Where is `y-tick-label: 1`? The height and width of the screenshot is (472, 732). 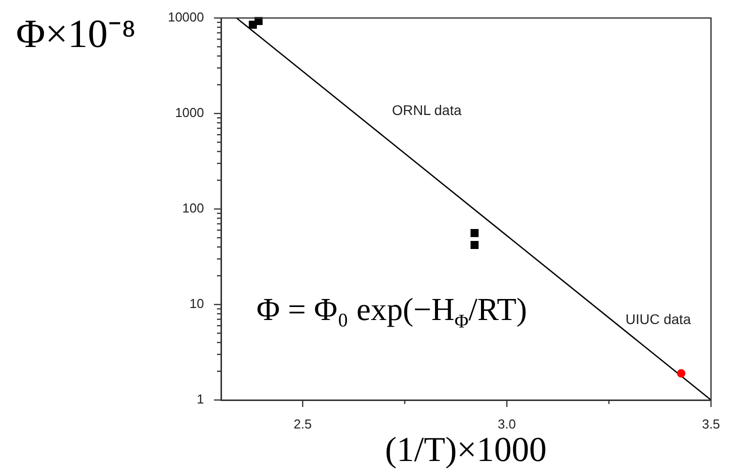
y-tick-label: 1 is located at coordinates (200, 399).